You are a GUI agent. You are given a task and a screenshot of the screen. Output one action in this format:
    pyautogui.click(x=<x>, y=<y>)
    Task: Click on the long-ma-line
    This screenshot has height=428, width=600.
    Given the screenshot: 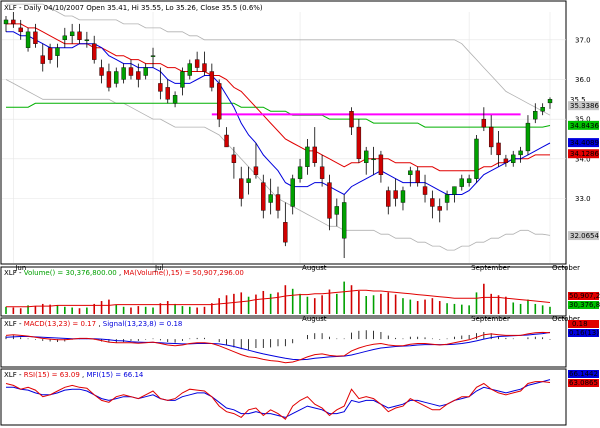 What is the action you would take?
    pyautogui.click(x=278, y=115)
    